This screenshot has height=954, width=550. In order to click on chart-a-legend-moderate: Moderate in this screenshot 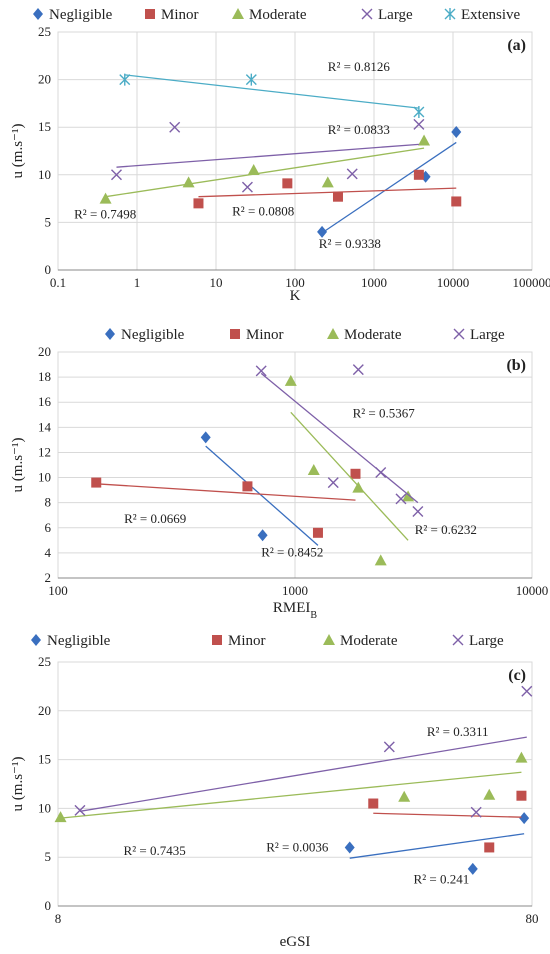, I will do `click(278, 15)`.